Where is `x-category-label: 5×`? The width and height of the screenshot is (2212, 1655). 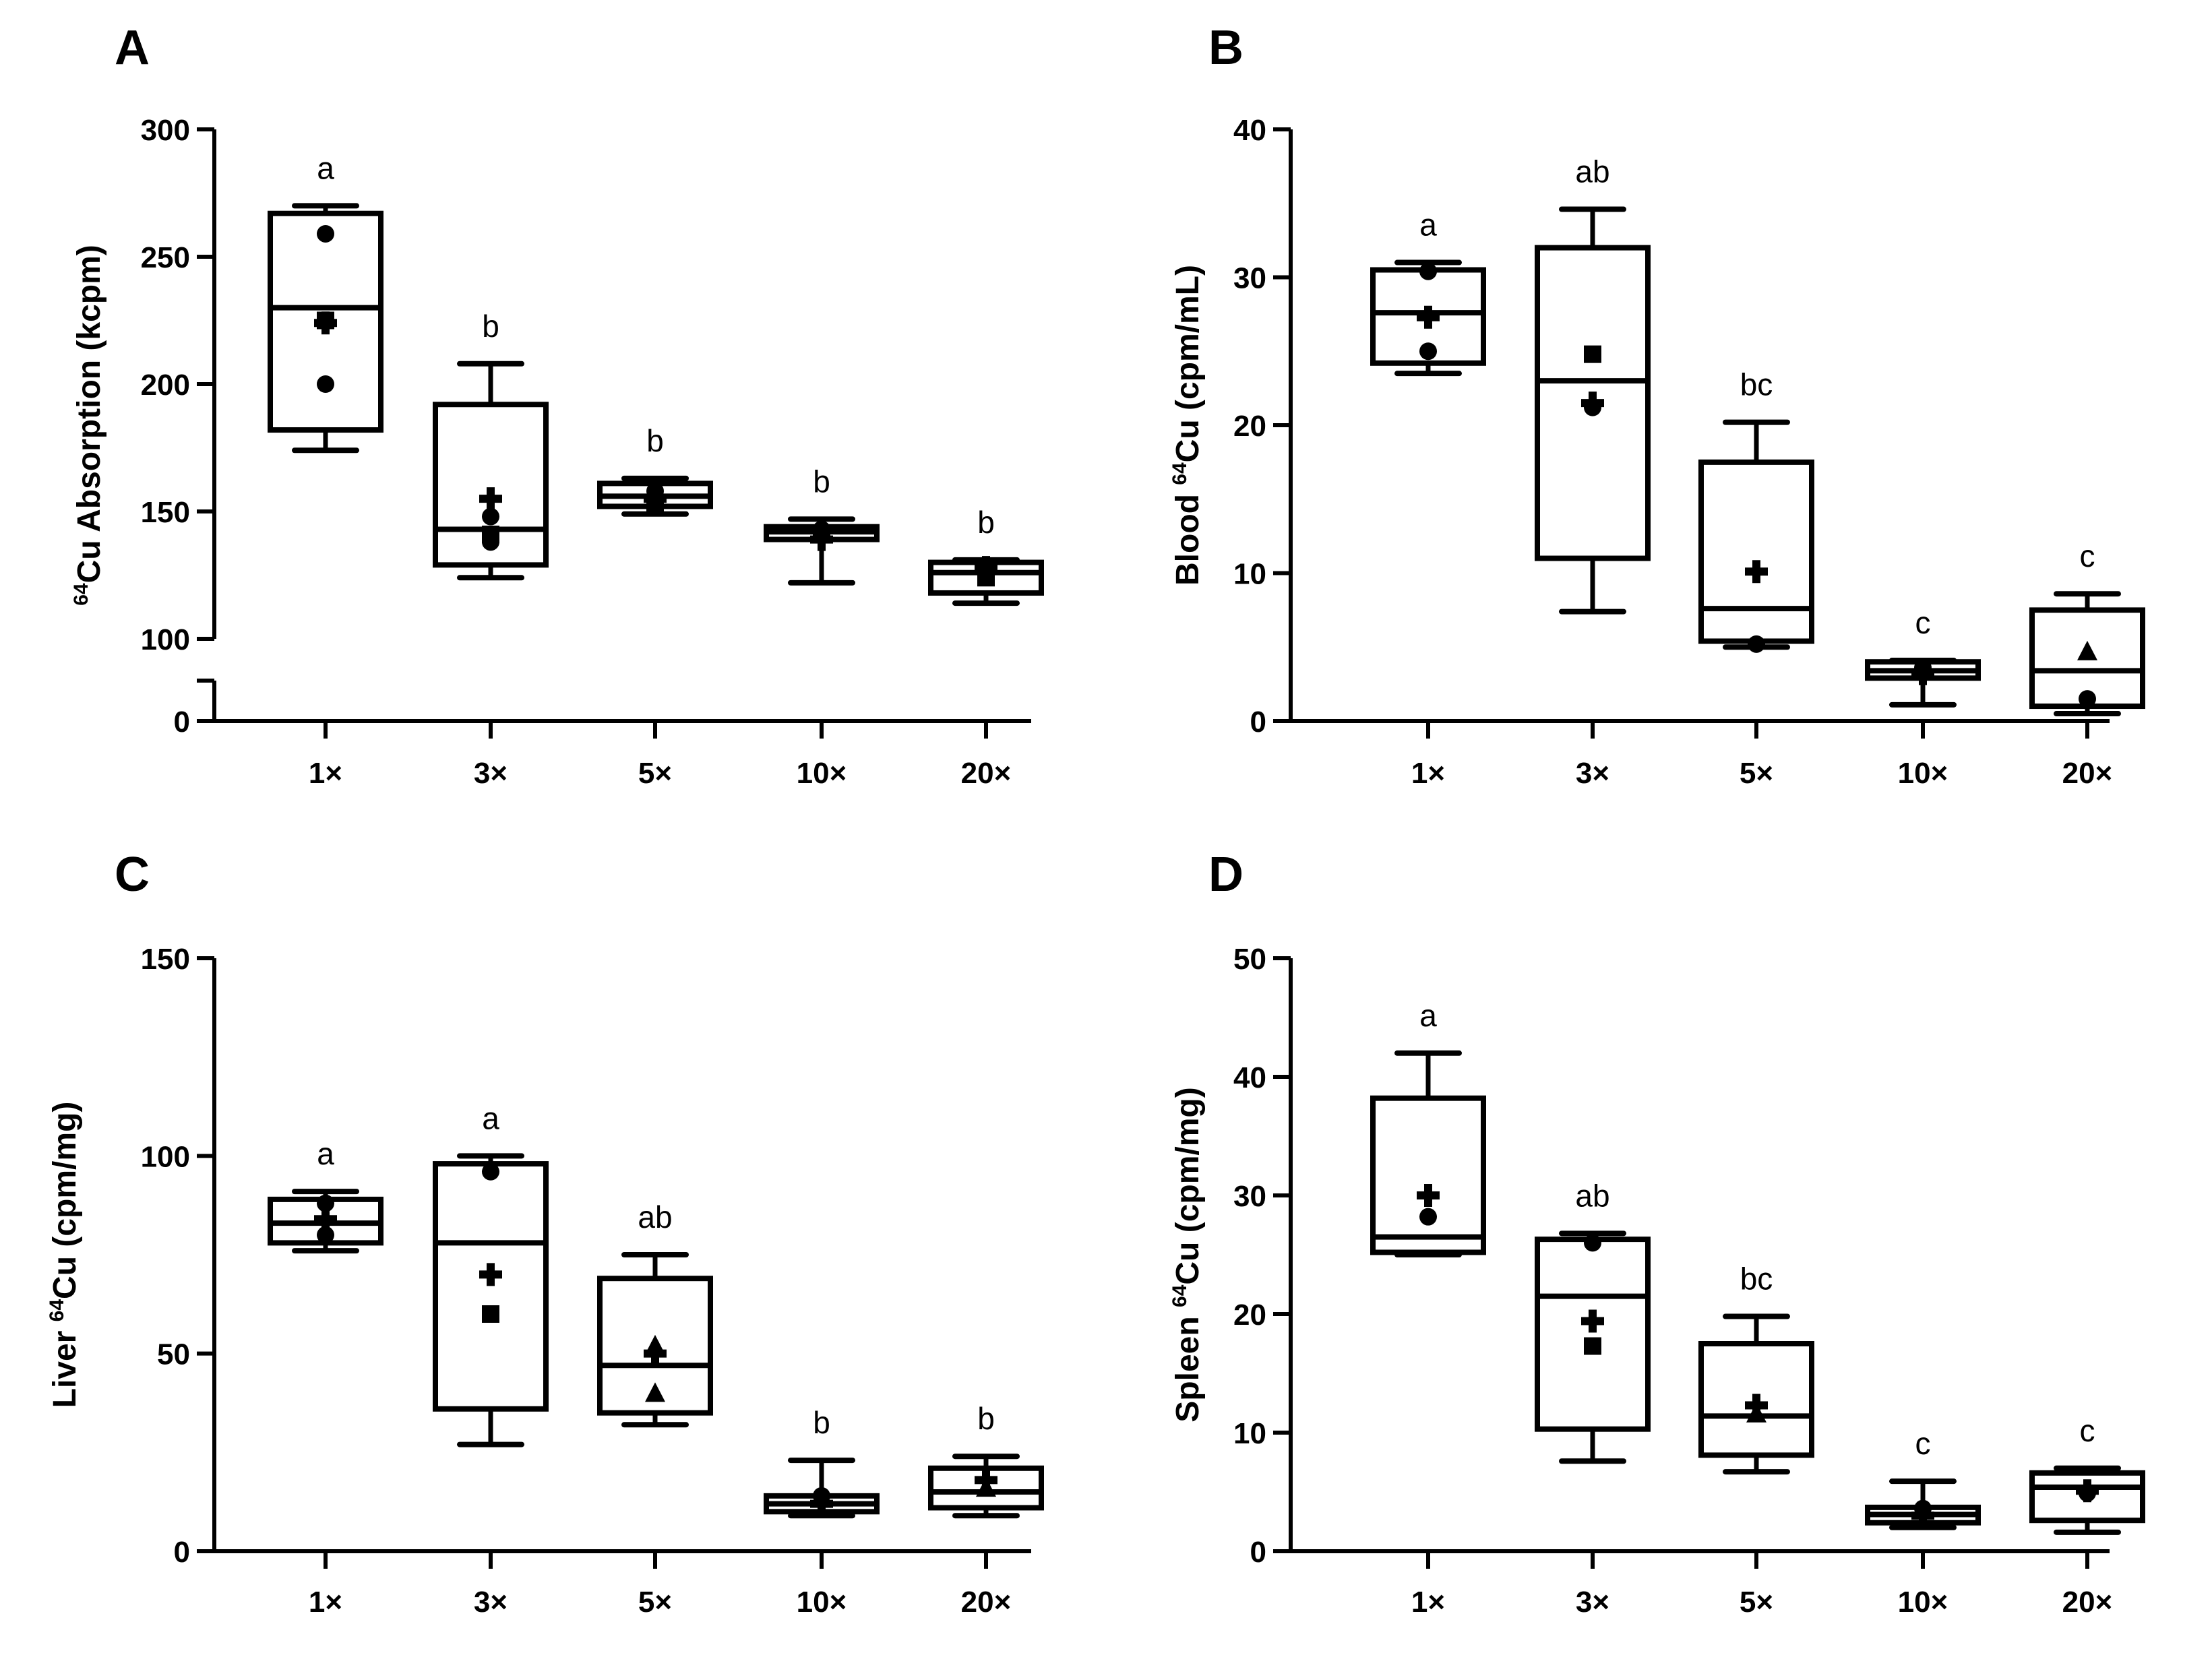
x-category-label: 5× is located at coordinates (655, 1603).